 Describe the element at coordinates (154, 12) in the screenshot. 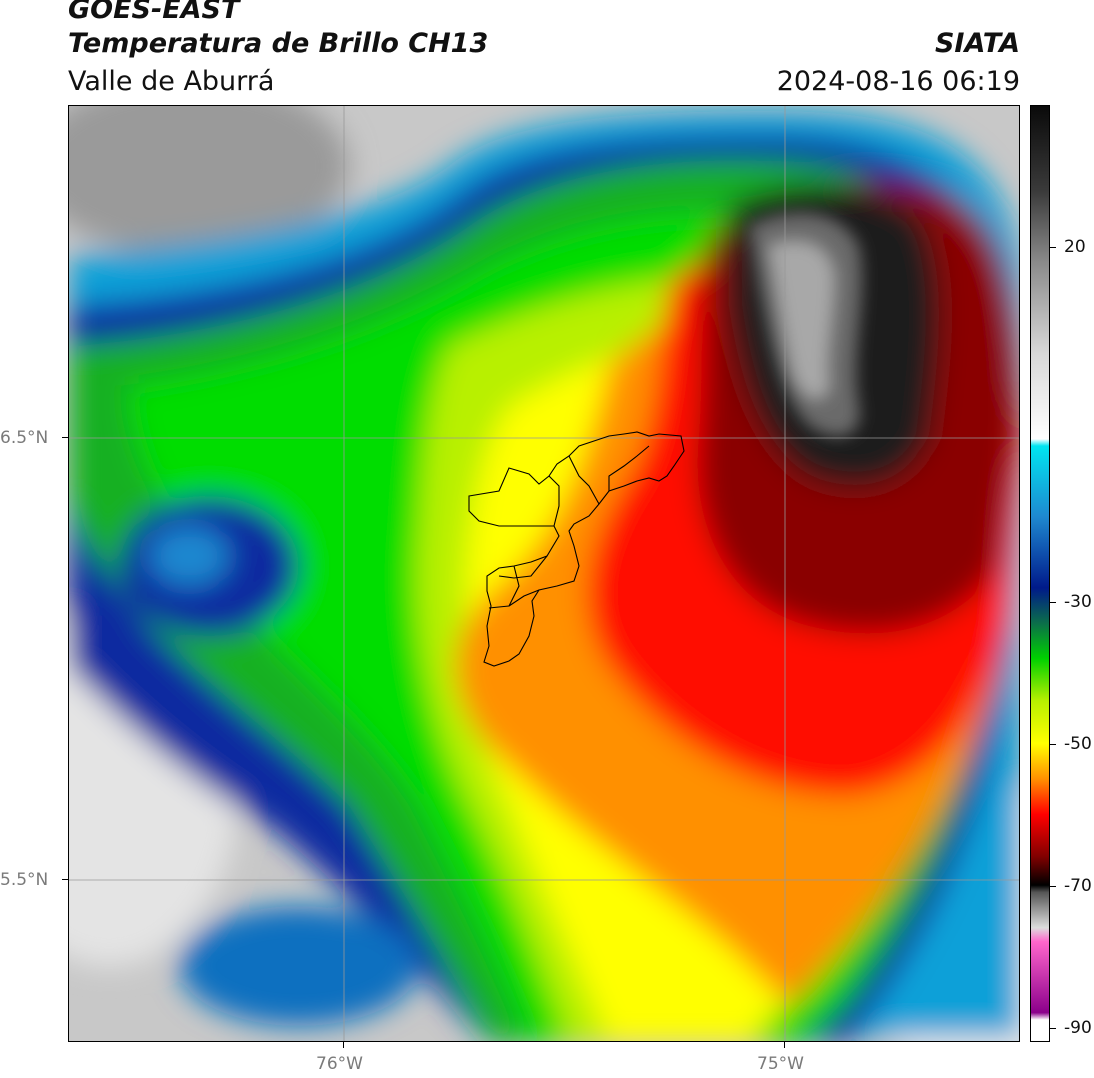

I see `product-title: GOES-EAST` at that location.